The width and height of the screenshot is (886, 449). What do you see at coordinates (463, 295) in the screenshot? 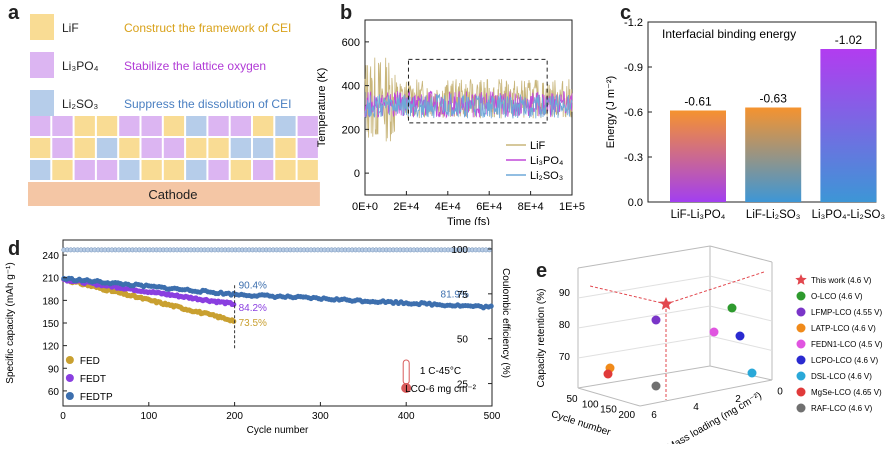
I see `y2-tick-label: 75` at bounding box center [463, 295].